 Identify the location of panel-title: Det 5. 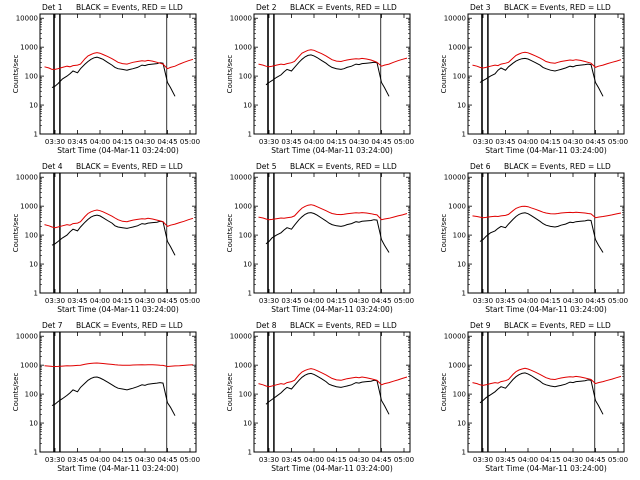
(266, 166).